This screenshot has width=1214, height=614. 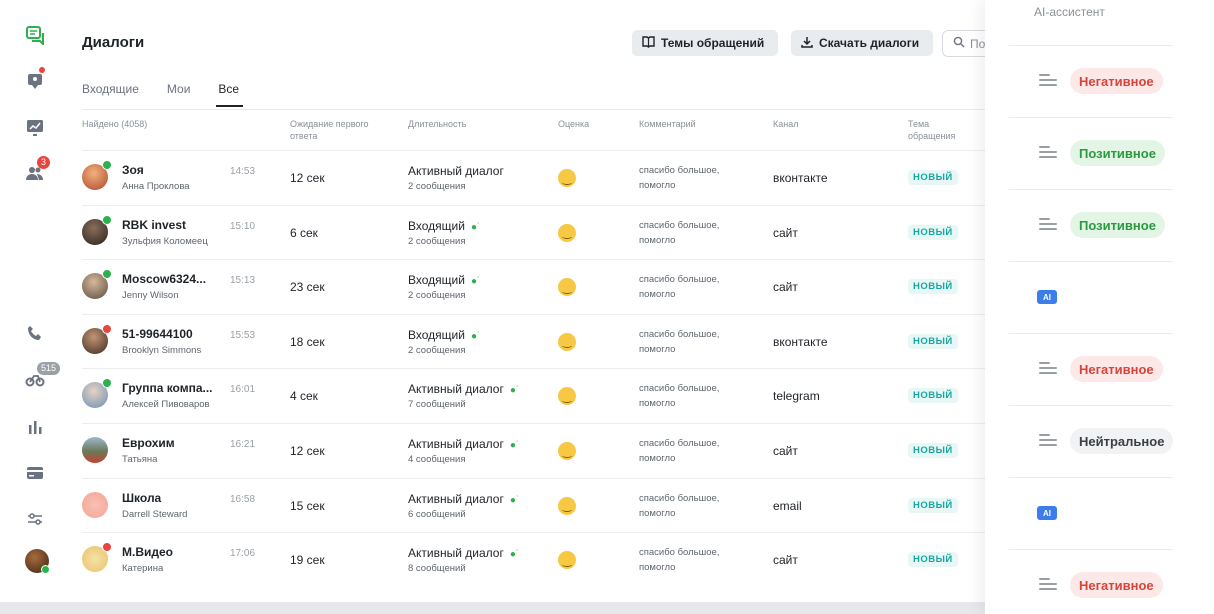 What do you see at coordinates (35, 127) in the screenshot?
I see `analytics-board-icon` at bounding box center [35, 127].